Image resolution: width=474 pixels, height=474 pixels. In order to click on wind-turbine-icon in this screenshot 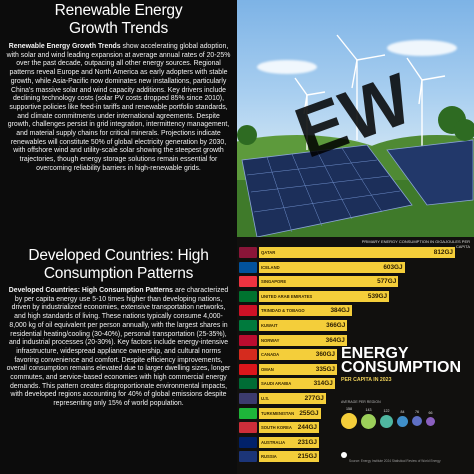, I will do `click(370, 92)`.